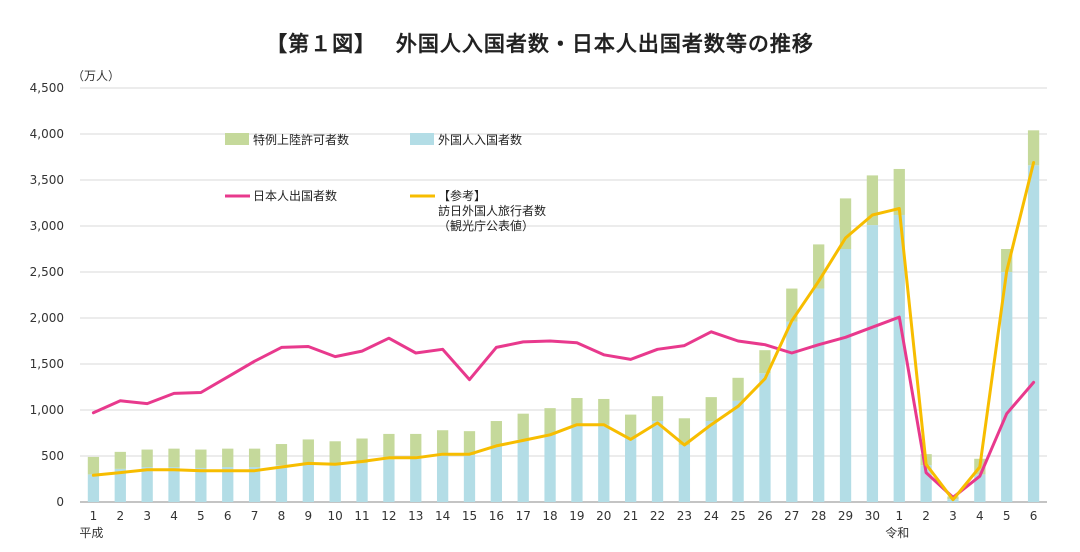 The width and height of the screenshot is (1080, 552). I want to click on x-tick-label: 18, so click(549, 516).